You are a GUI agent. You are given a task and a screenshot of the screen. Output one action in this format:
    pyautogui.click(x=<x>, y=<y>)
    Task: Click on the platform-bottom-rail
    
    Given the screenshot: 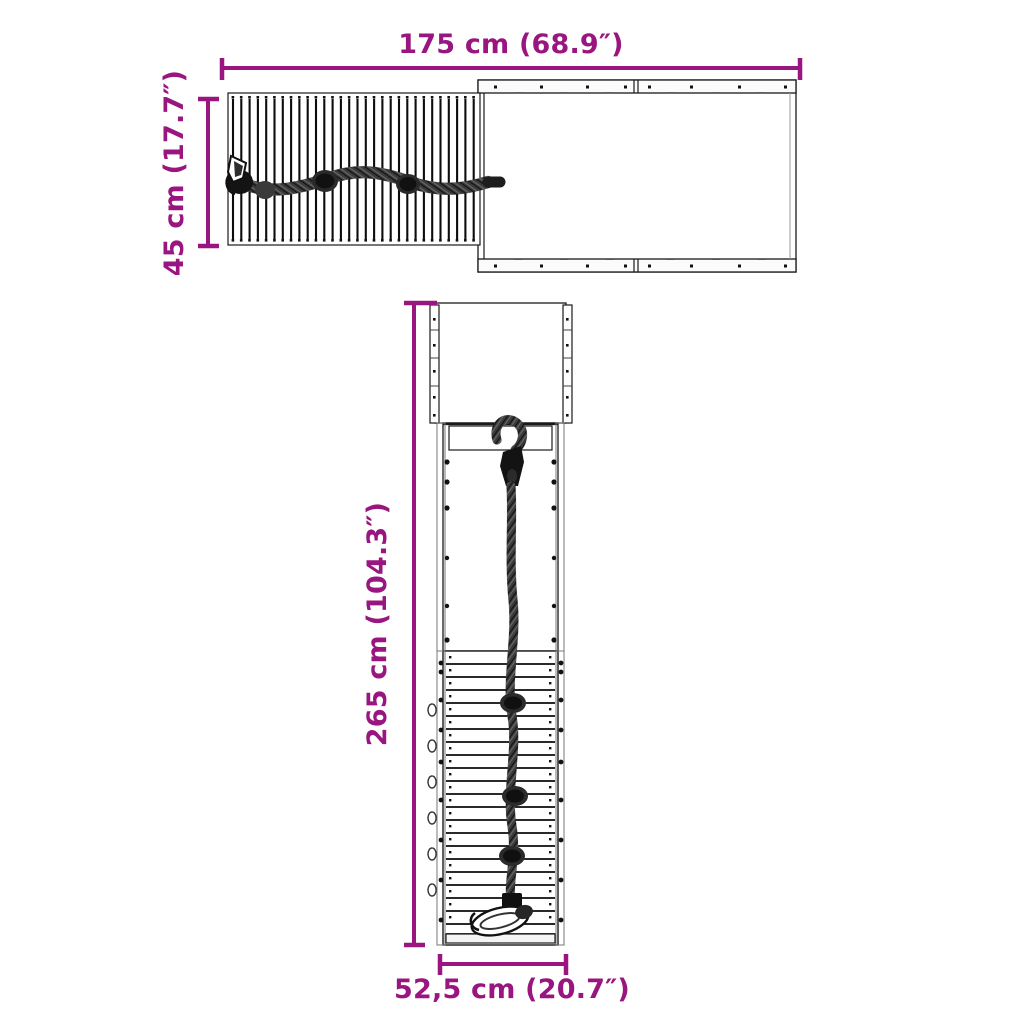 What is the action you would take?
    pyautogui.click(x=637, y=265)
    